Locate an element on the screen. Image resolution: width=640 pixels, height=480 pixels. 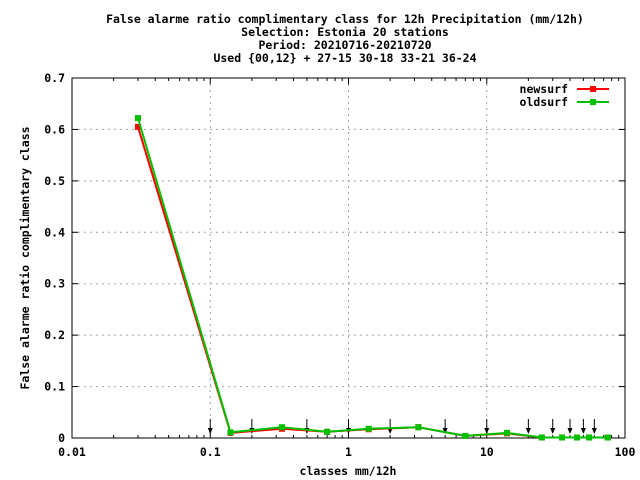
data-point-newsurf is located at coordinates (137, 126).